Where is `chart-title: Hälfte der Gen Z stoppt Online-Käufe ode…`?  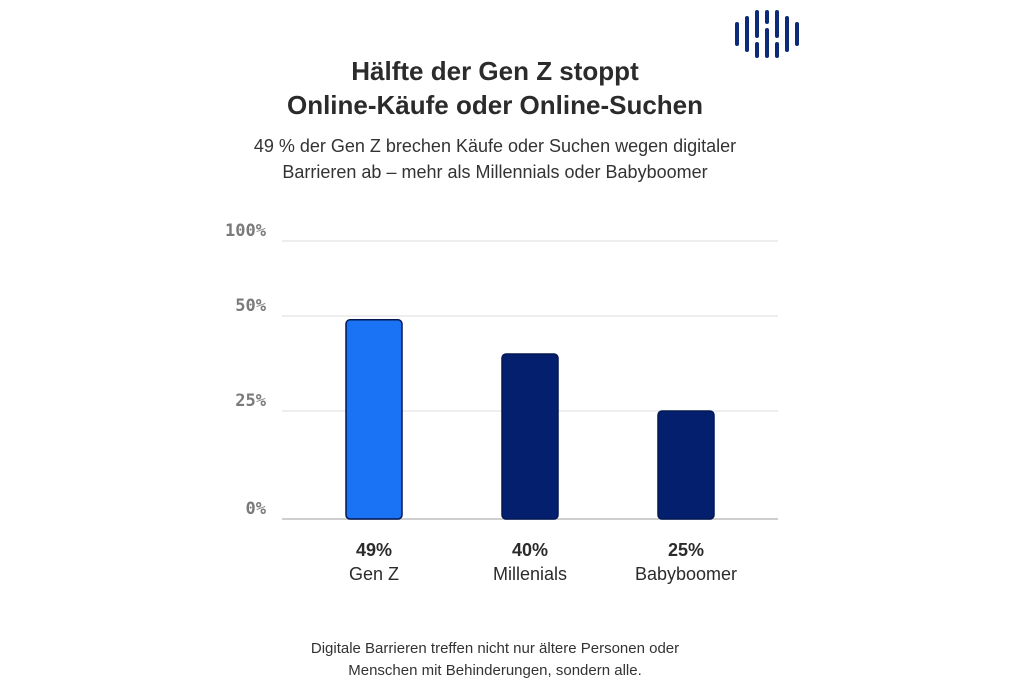 chart-title: Hälfte der Gen Z stoppt Online-Käufe ode… is located at coordinates (495, 88).